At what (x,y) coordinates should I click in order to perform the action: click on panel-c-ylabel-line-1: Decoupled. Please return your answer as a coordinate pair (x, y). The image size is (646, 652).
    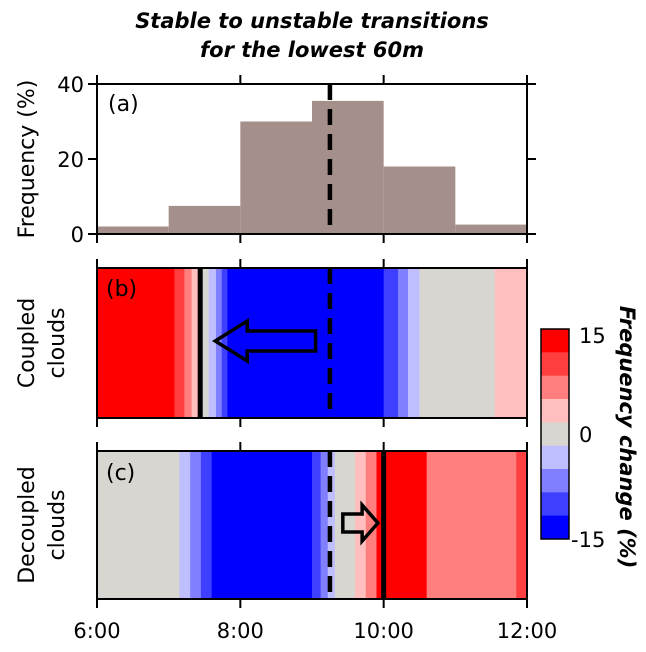
    Looking at the image, I should click on (27, 525).